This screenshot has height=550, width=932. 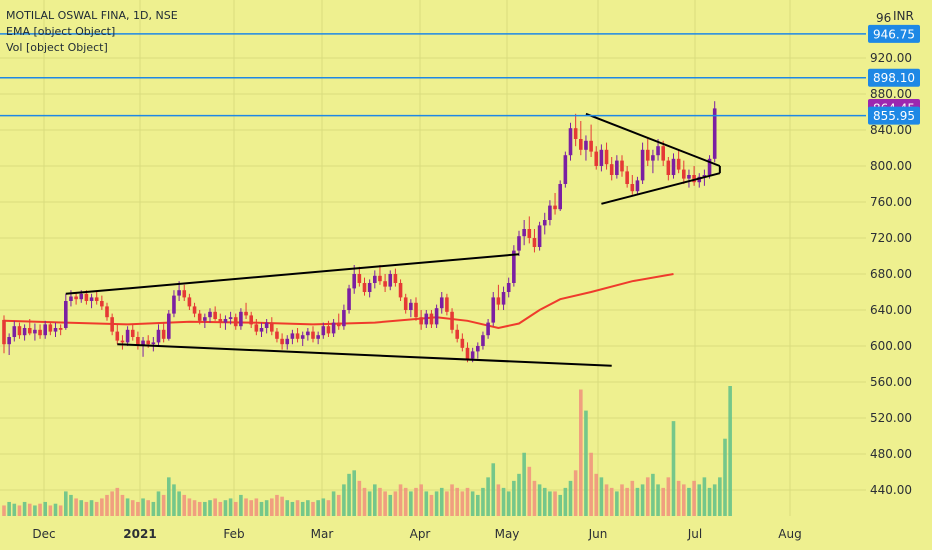 What do you see at coordinates (61, 31) in the screenshot?
I see `ema-indicator-label: EMA [object Object]` at bounding box center [61, 31].